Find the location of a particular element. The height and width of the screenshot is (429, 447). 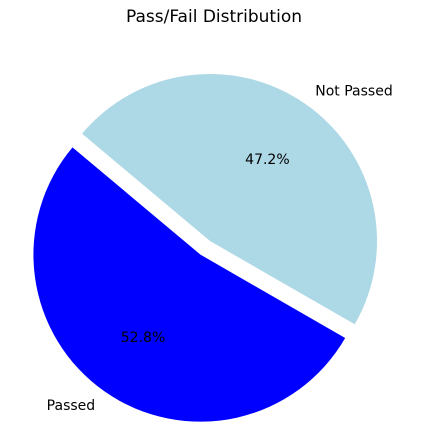

slice-label-passed: Passed is located at coordinates (71, 406).